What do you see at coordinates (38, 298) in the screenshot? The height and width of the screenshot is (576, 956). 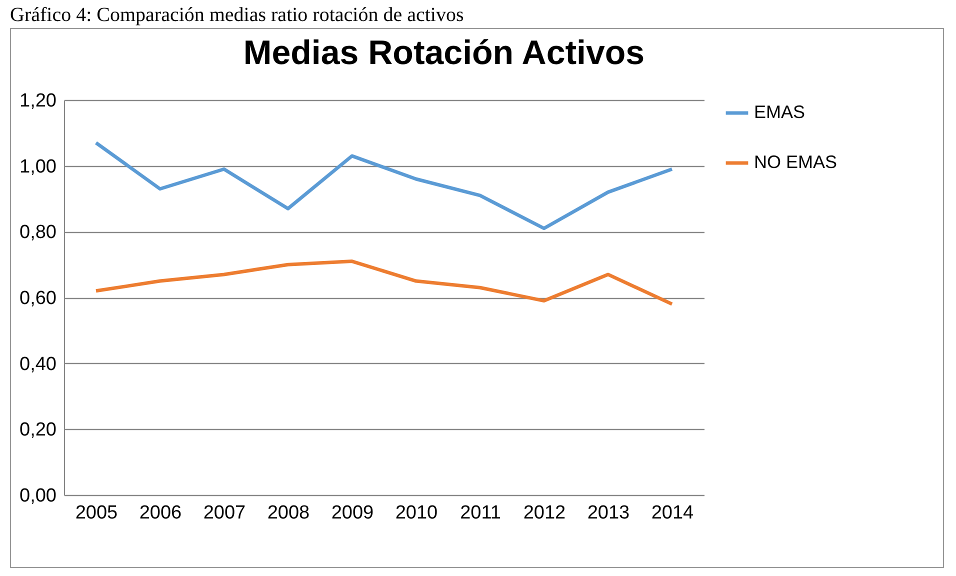 I see `y-tick-label: 0,60` at bounding box center [38, 298].